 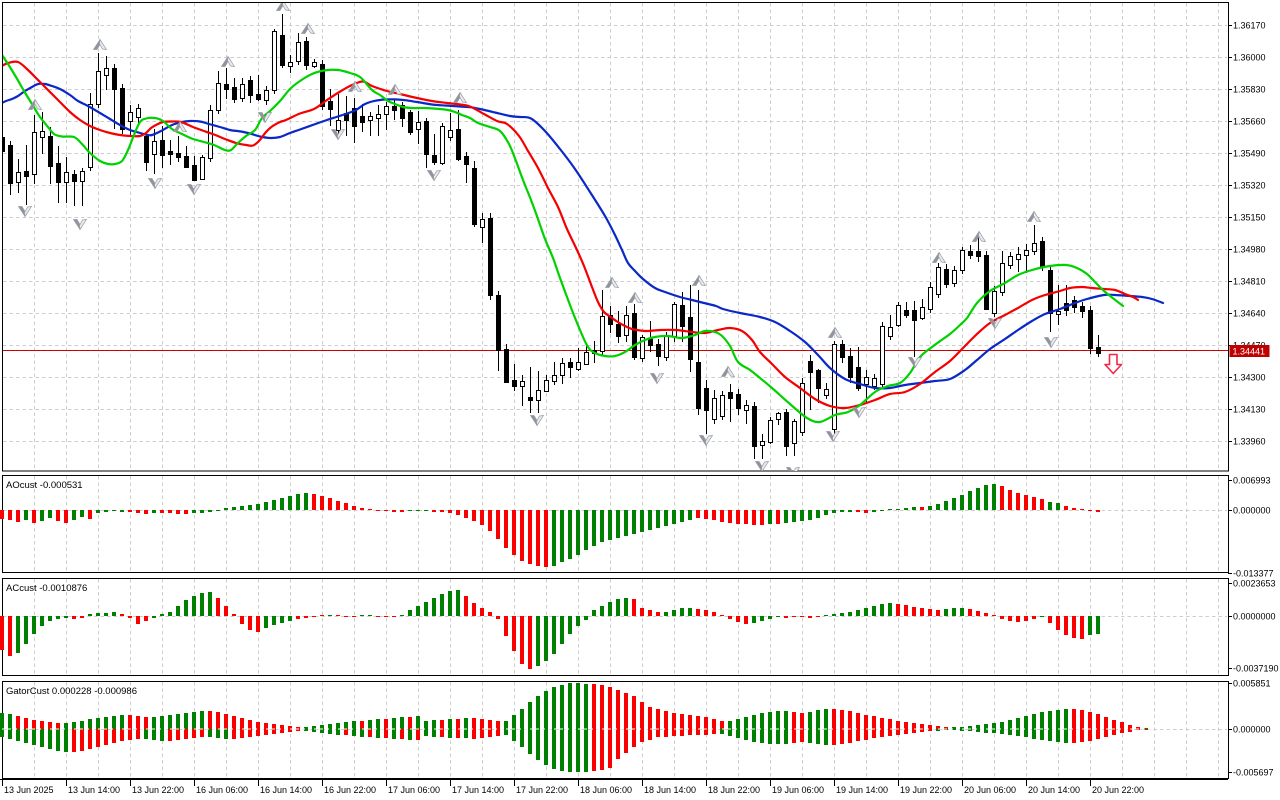 I want to click on svg-text: 18 Jun 14:00, so click(x=670, y=790).